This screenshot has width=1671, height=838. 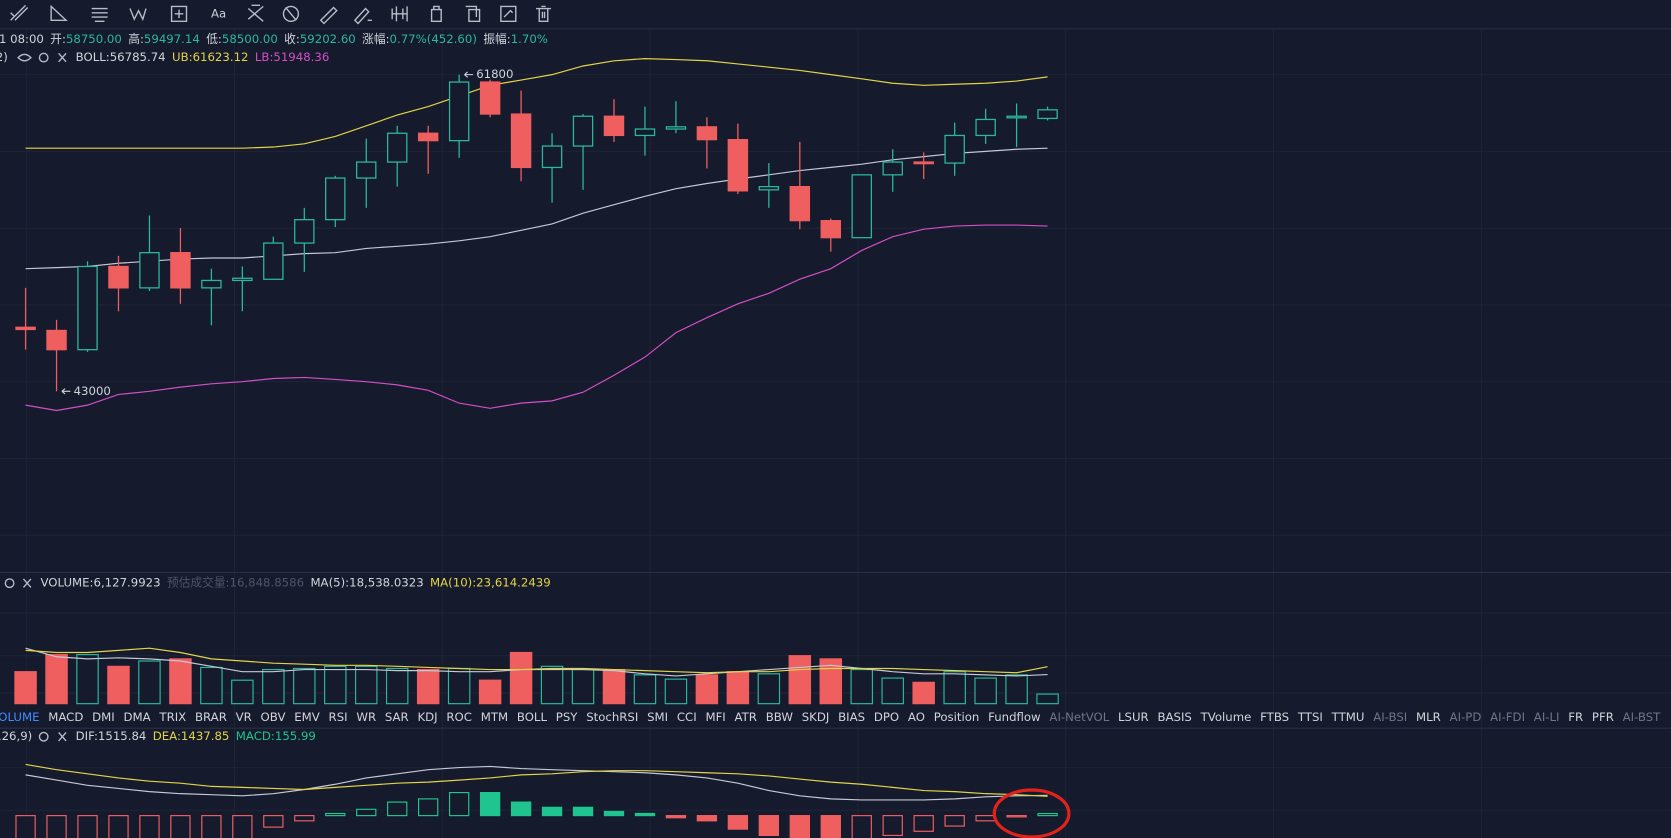 I want to click on indicator-tab: EMV, so click(x=307, y=717).